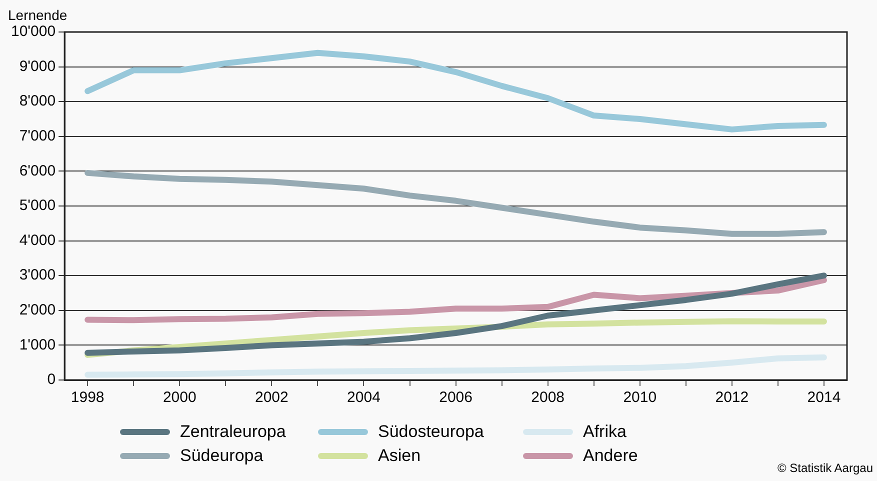  I want to click on y-tick-label: 9'000, so click(37, 66).